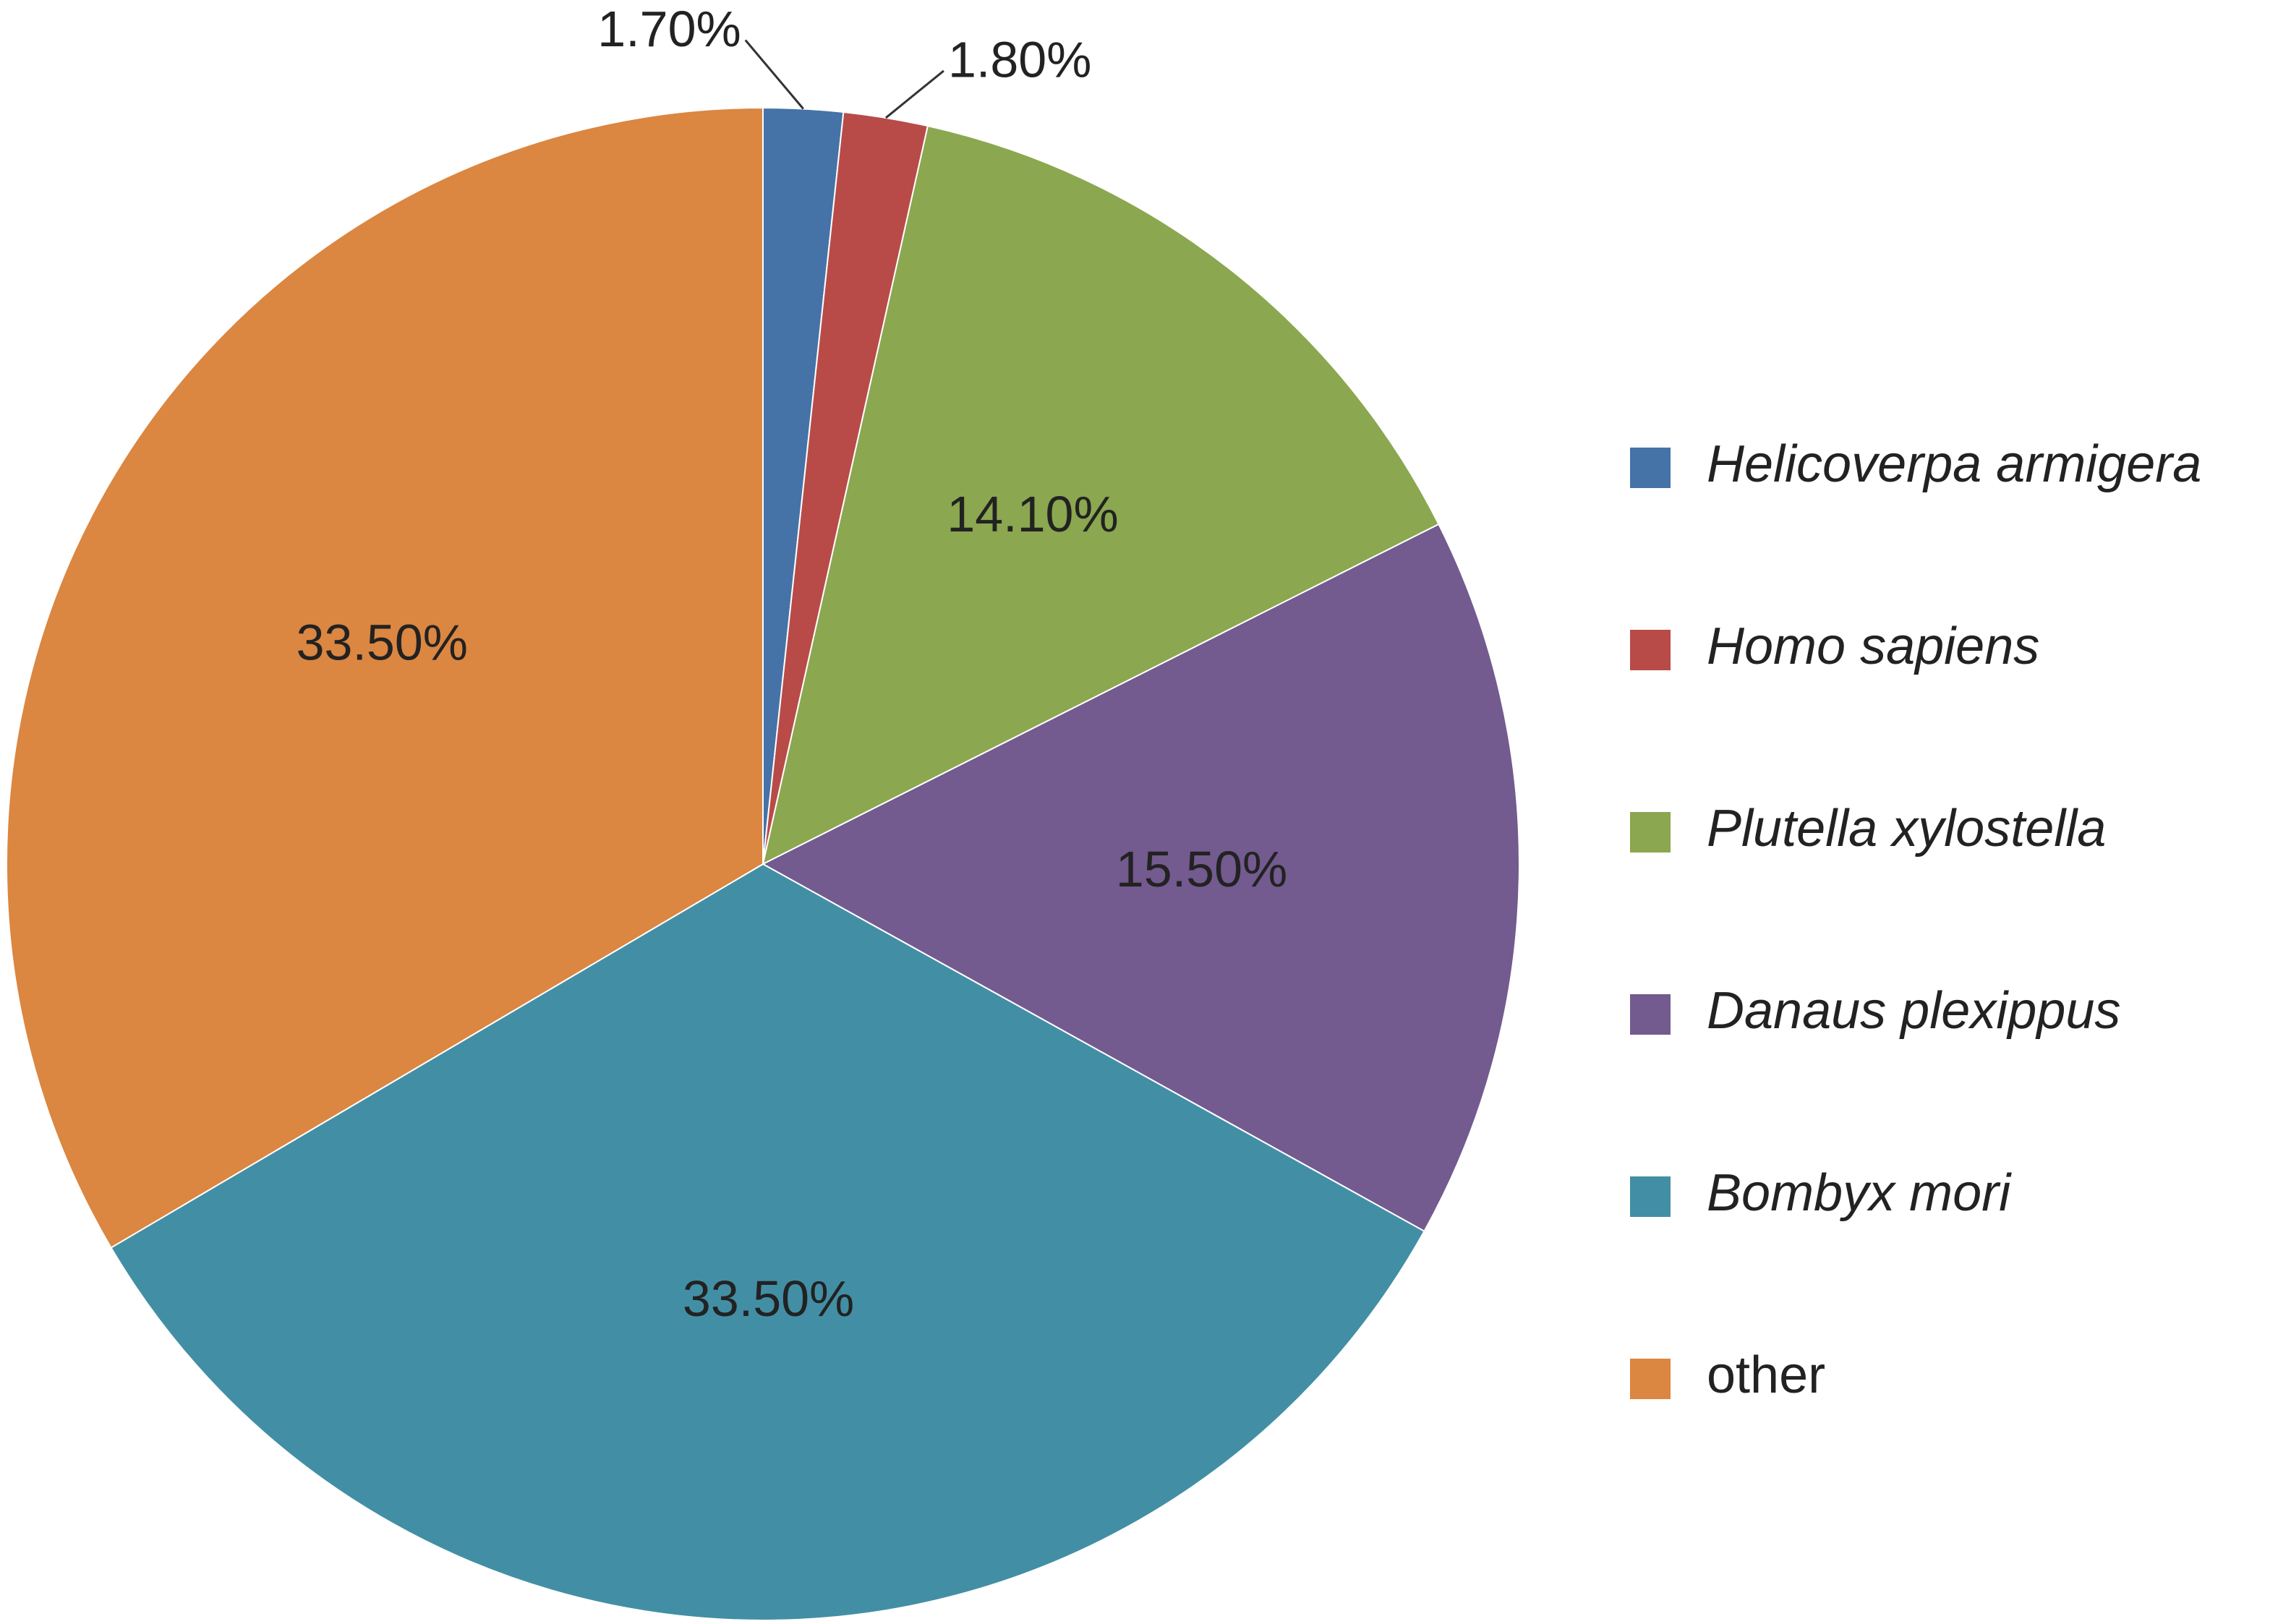 The image size is (2278, 1624). What do you see at coordinates (669, 29) in the screenshot?
I see `slice-label: 1.70%` at bounding box center [669, 29].